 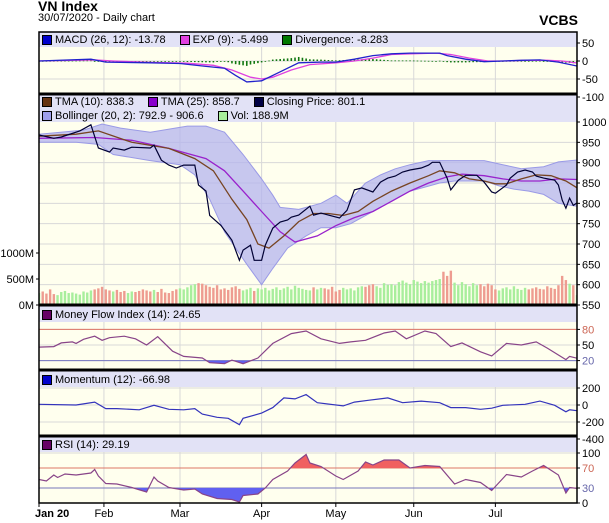 I want to click on exp-label: EXP (9): -5.499, so click(x=230, y=40).